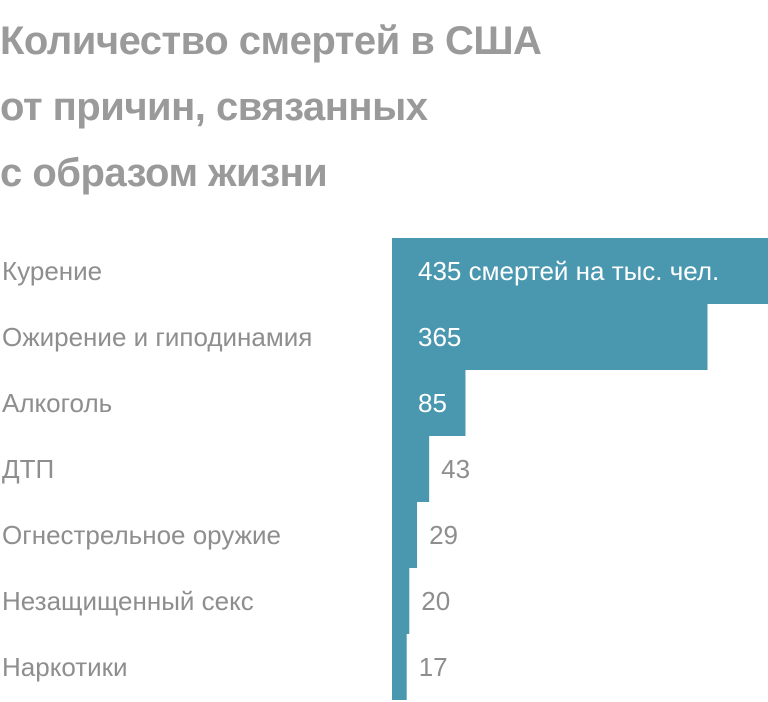 The width and height of the screenshot is (768, 702). What do you see at coordinates (271, 41) in the screenshot?
I see `title-line-1: Количество смертей в США` at bounding box center [271, 41].